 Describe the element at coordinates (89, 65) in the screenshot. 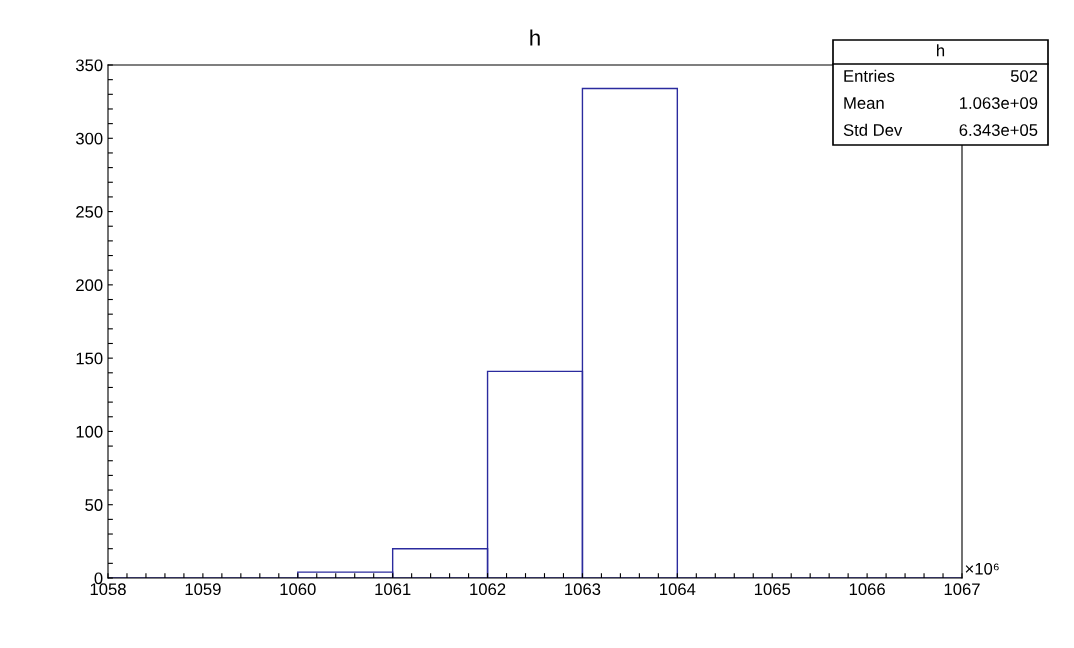

I see `y-tick-label: 350` at that location.